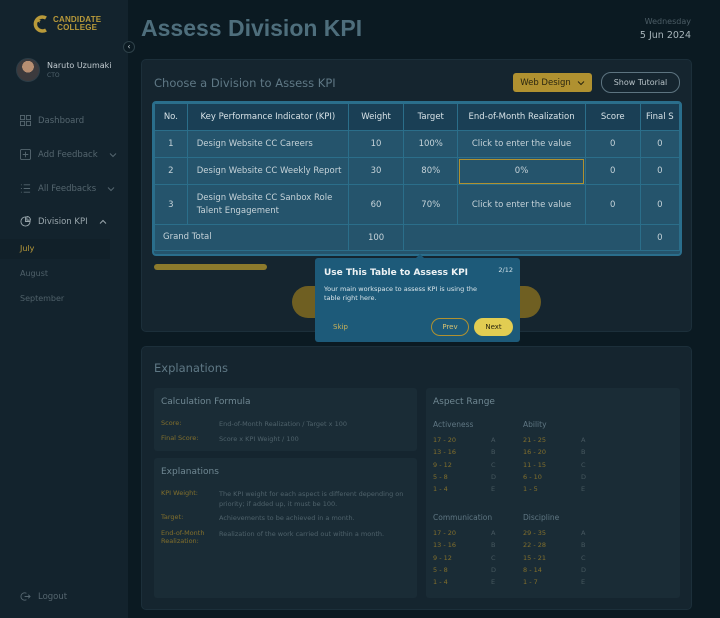 This screenshot has width=720, height=618. Describe the element at coordinates (25, 154) in the screenshot. I see `plus-square-icon` at that location.